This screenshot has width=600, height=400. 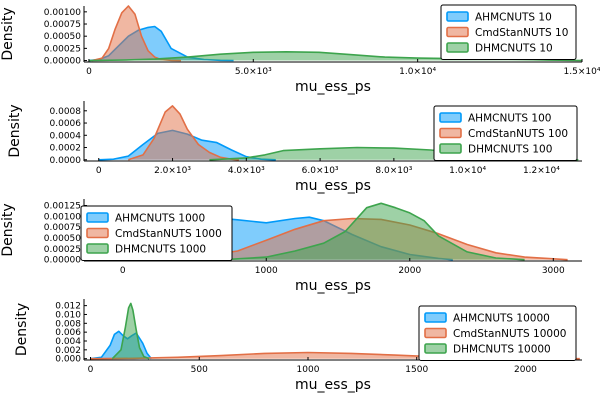 I want to click on y-tick-label: 0.0004, so click(x=66, y=136).